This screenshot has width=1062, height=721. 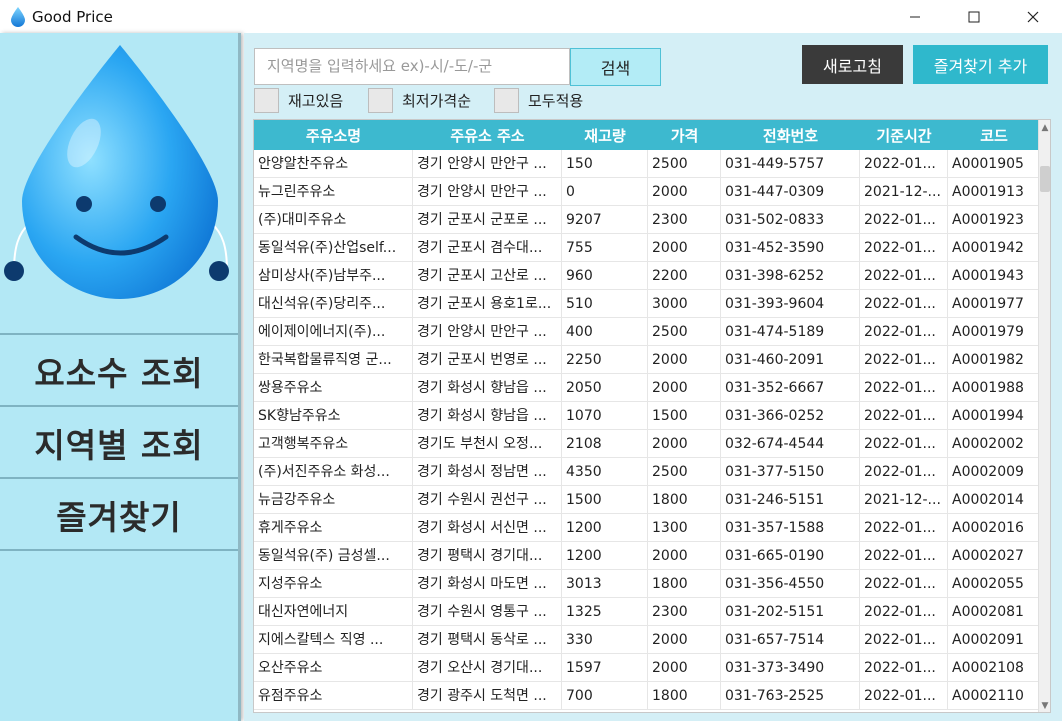 I want to click on cell-price: 2200, so click(x=684, y=276).